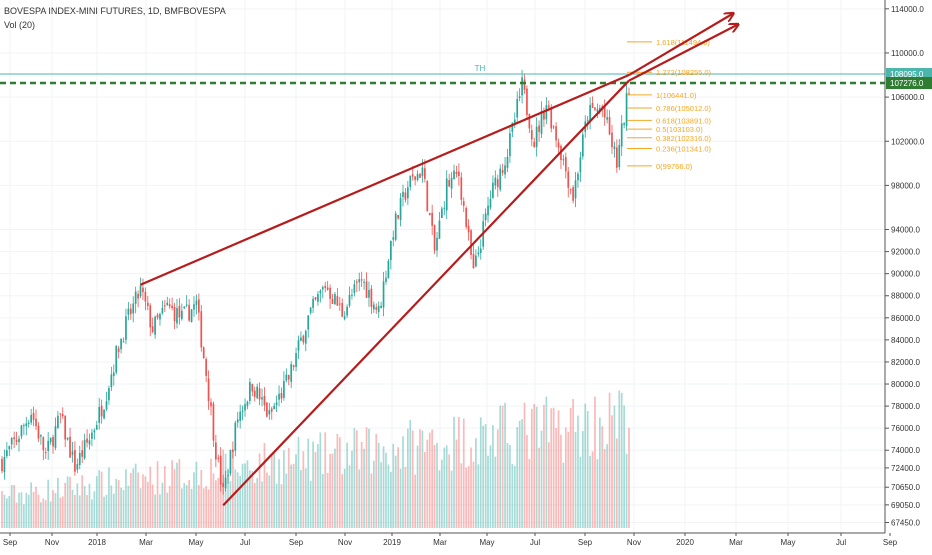  What do you see at coordinates (685, 542) in the screenshot?
I see `x-tick-label: 2020` at bounding box center [685, 542].